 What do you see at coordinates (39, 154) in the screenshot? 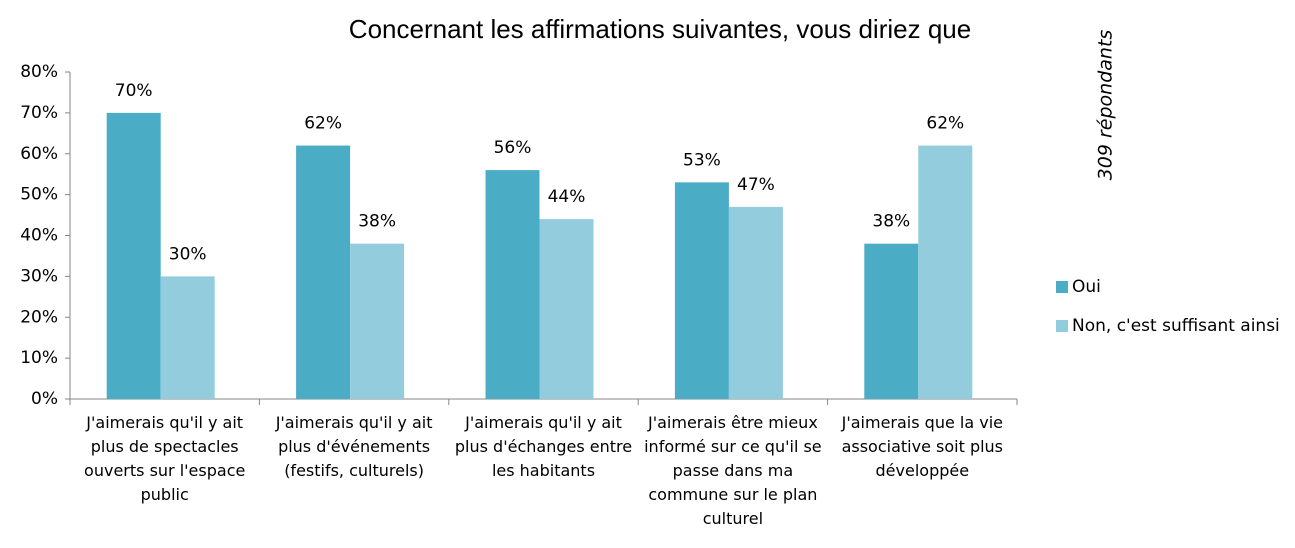
I see `y-tick-label: 60%` at bounding box center [39, 154].